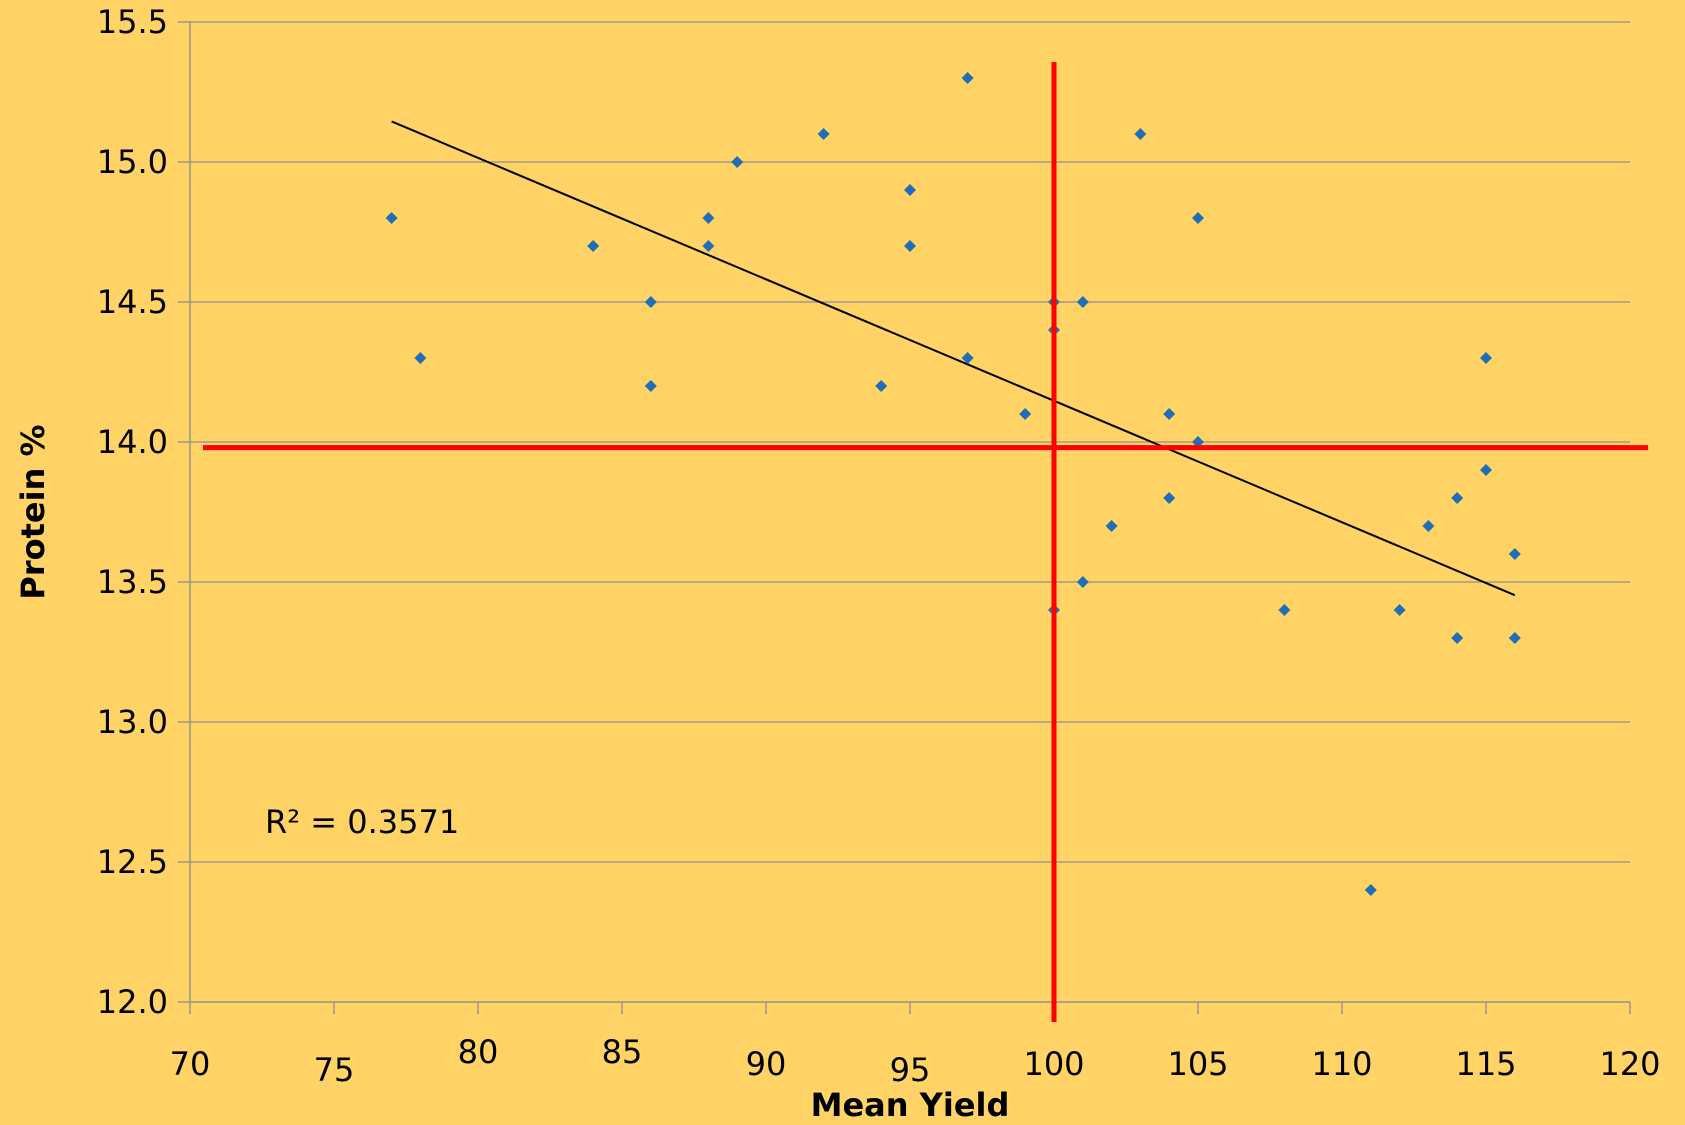  I want to click on x-tick-label: 105, so click(1197, 1064).